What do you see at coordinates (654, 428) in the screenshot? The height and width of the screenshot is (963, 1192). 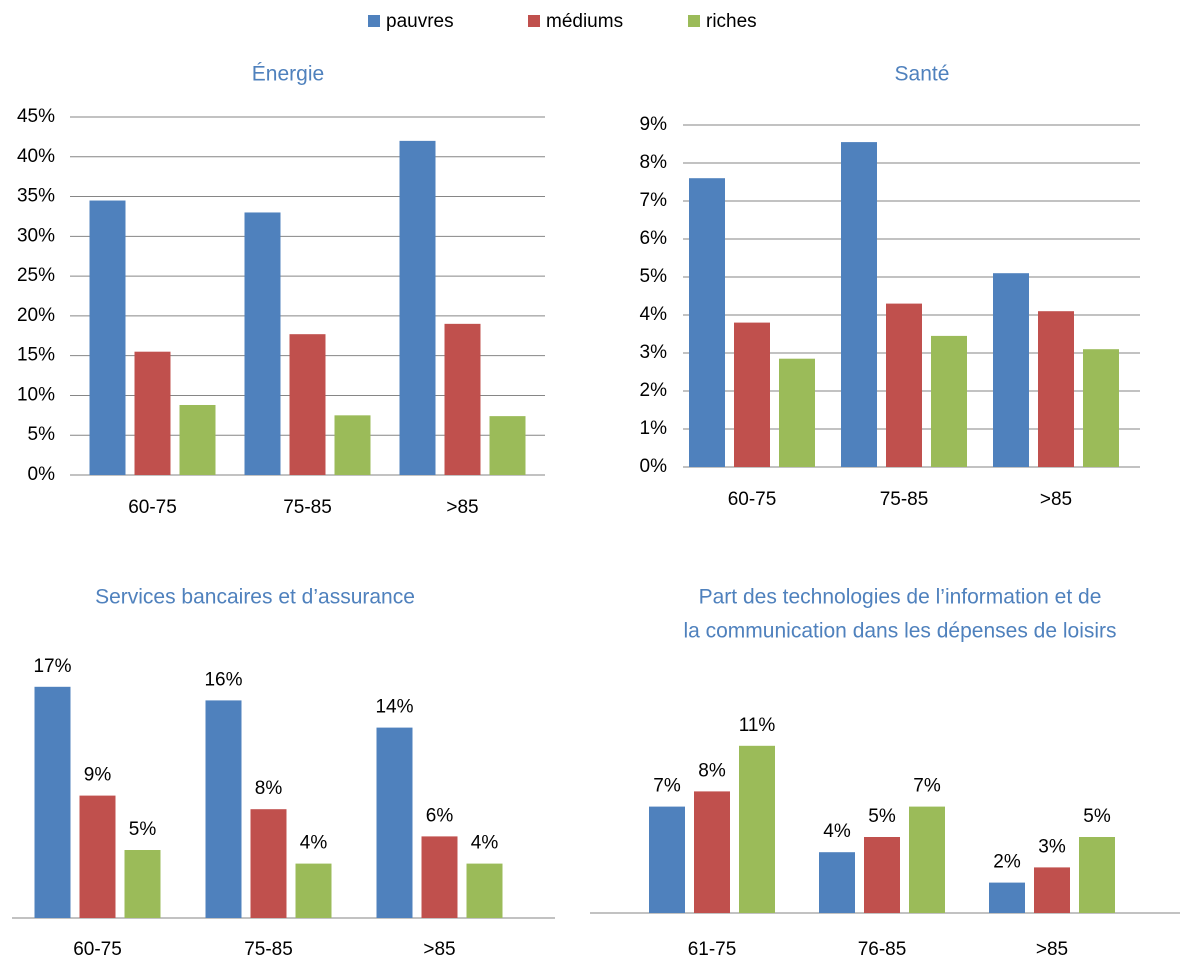 I see `y-tick-label: 1%` at bounding box center [654, 428].